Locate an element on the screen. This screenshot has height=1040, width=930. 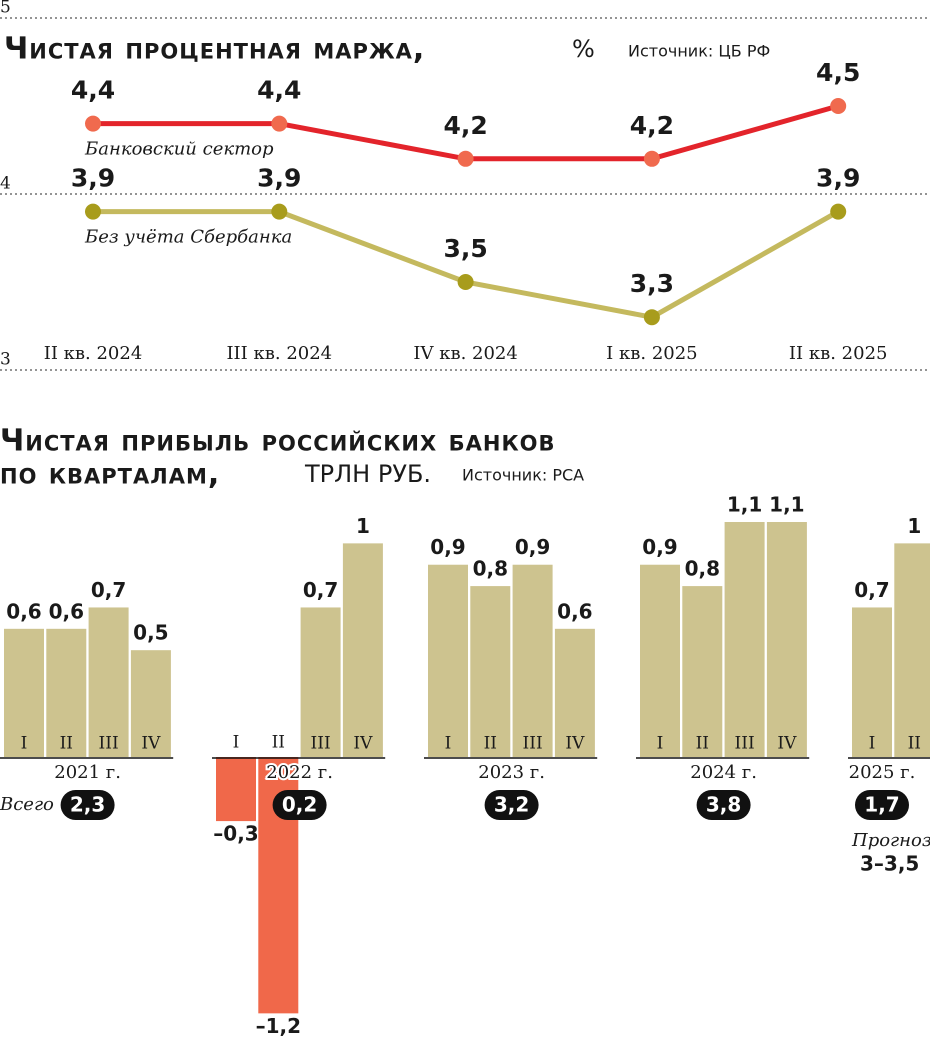
year-label: 2022 г. is located at coordinates (299, 772).